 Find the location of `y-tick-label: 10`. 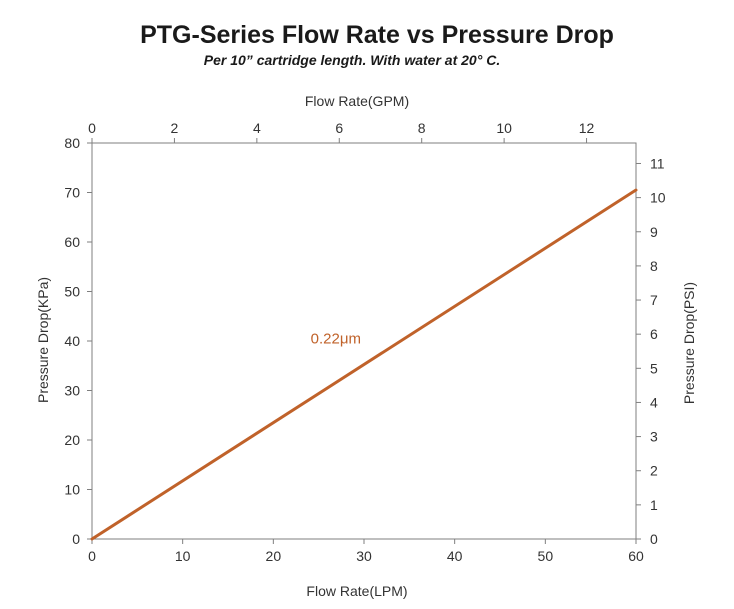

y-tick-label: 10 is located at coordinates (72, 490).